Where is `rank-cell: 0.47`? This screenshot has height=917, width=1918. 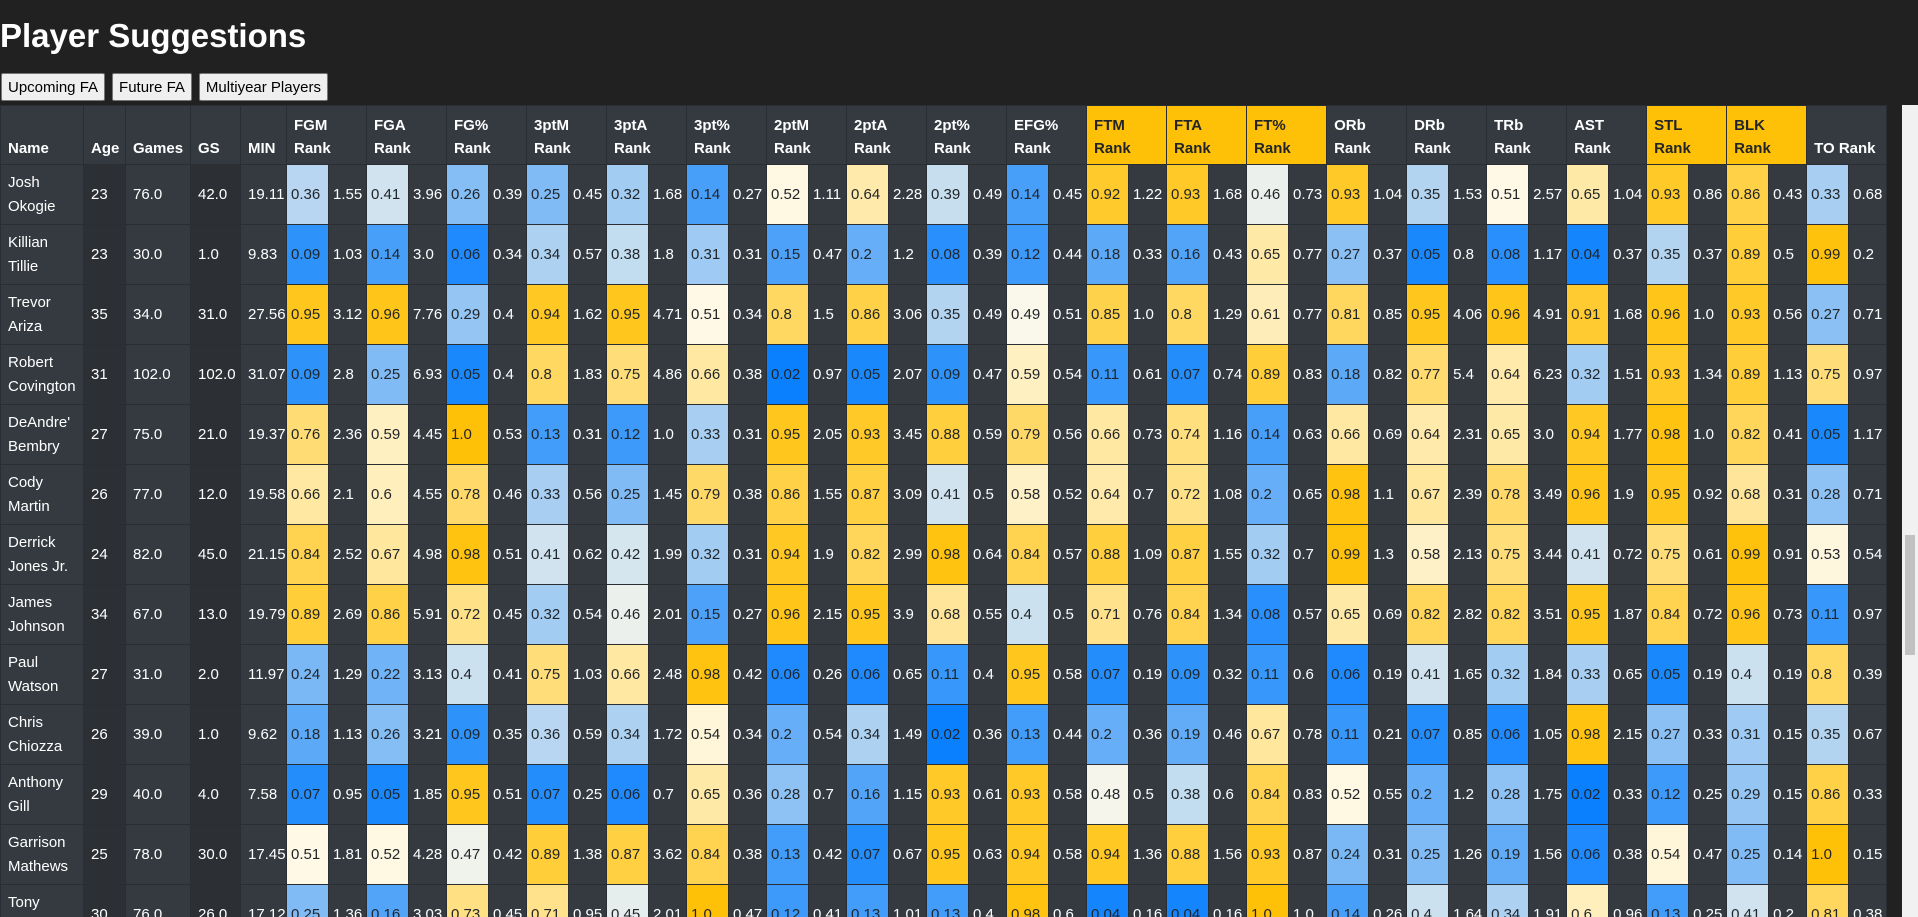
rank-cell: 0.47 is located at coordinates (468, 854).